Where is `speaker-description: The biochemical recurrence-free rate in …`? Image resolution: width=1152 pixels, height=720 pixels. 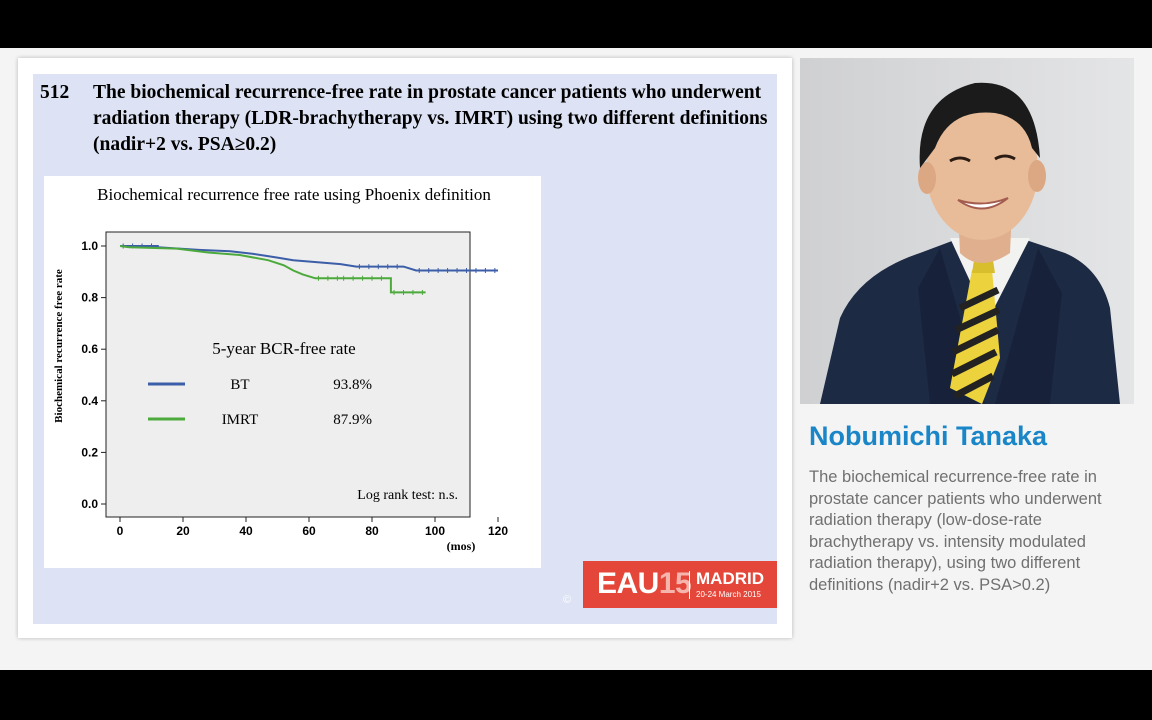
speaker-description: The biochemical recurrence-free rate in … is located at coordinates (955, 531).